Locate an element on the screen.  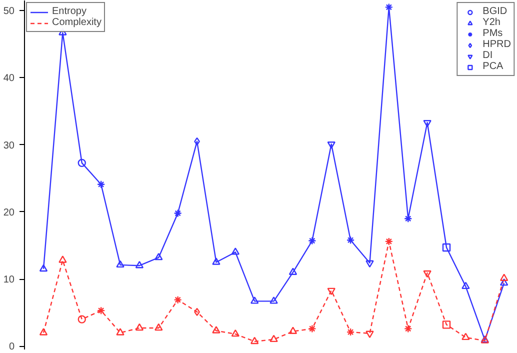
y-tick-label: 50 is located at coordinates (9, 12).